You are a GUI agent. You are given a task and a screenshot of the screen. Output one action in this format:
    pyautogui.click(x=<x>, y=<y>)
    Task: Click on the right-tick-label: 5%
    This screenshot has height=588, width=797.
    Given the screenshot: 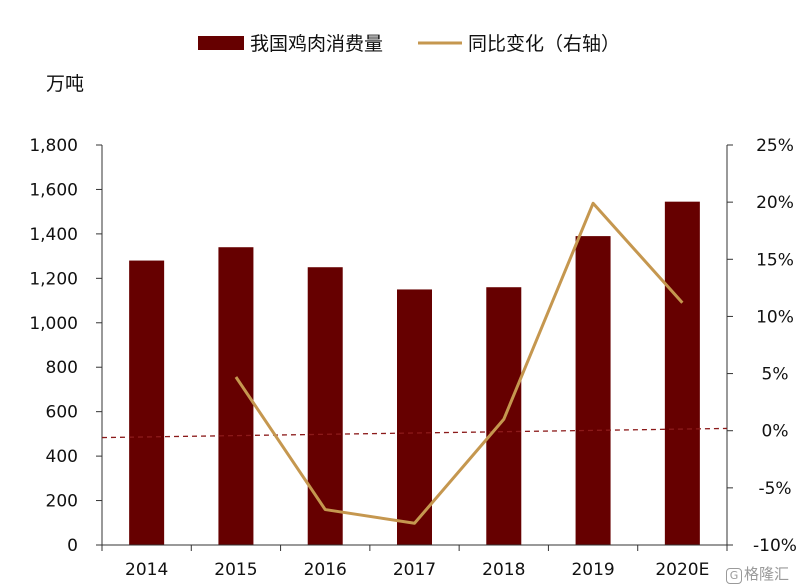 What is the action you would take?
    pyautogui.click(x=775, y=375)
    